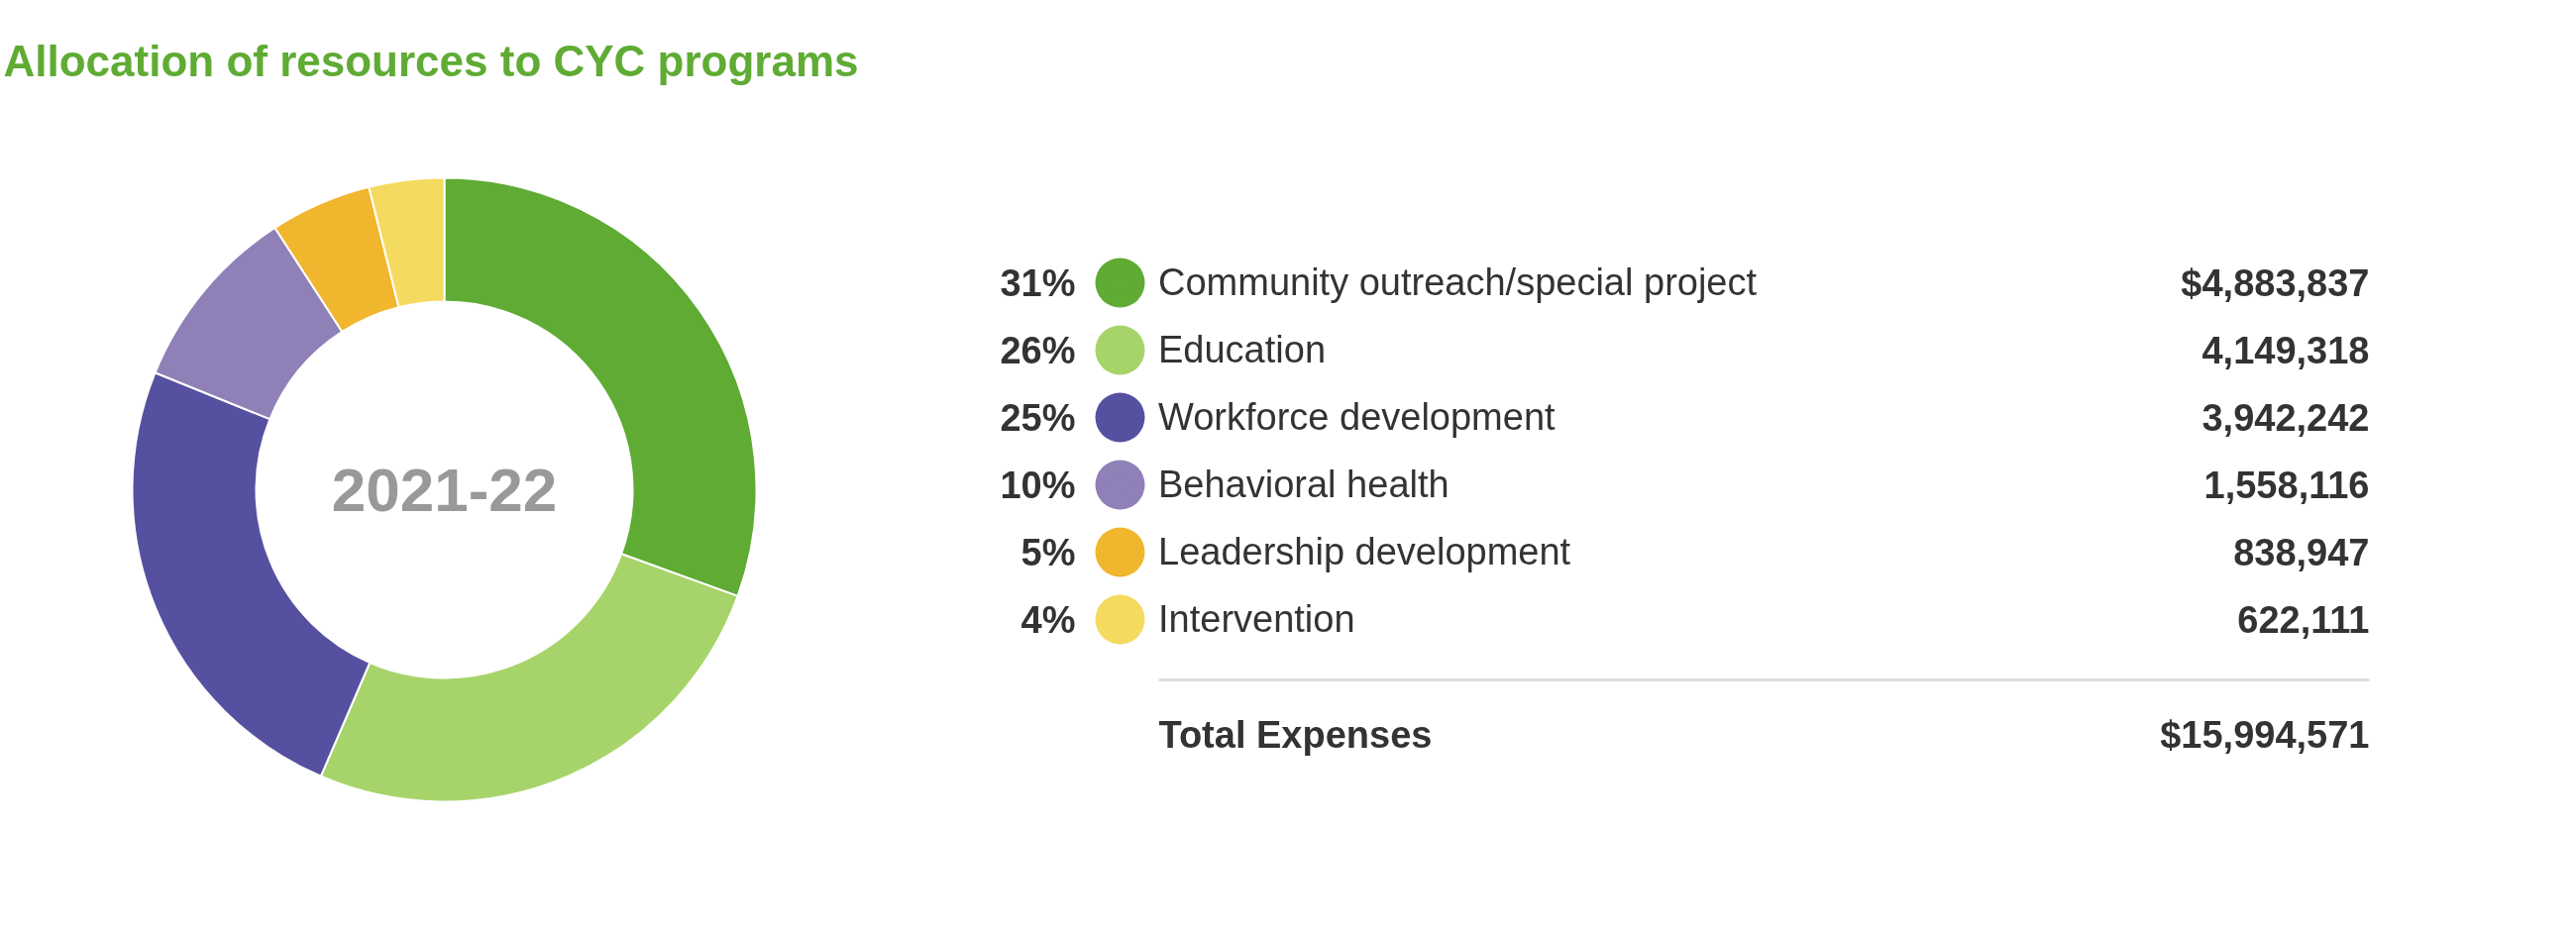 The width and height of the screenshot is (2576, 931). What do you see at coordinates (1256, 619) in the screenshot?
I see `legend-label: Intervention` at bounding box center [1256, 619].